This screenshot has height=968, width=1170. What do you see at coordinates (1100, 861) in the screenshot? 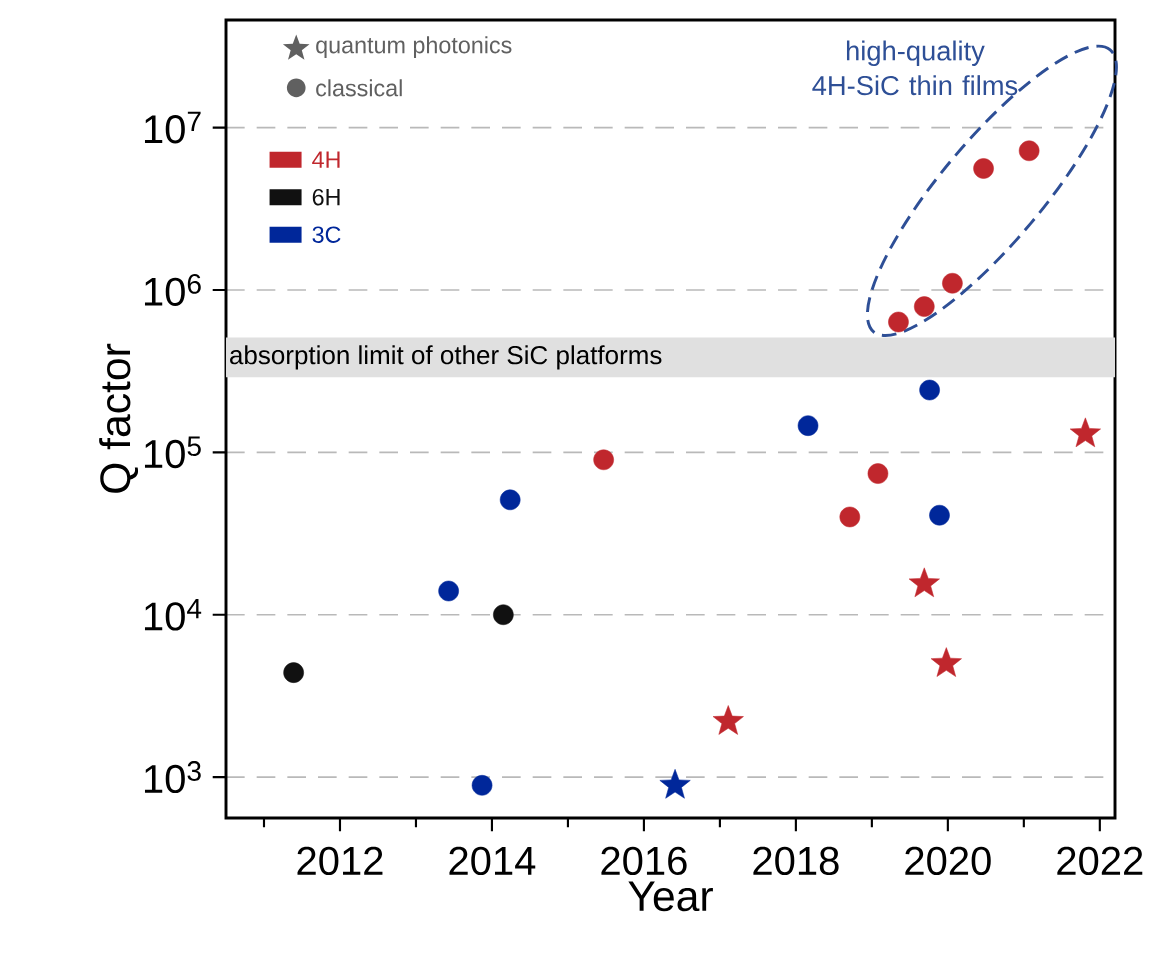
I see `x-tick-label: 2022` at bounding box center [1100, 861].